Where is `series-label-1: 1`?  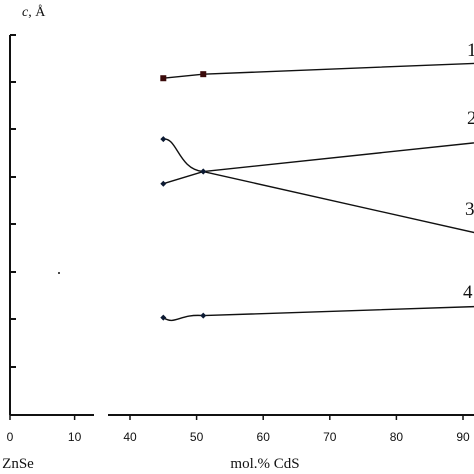 series-label-1: 1 is located at coordinates (470, 50).